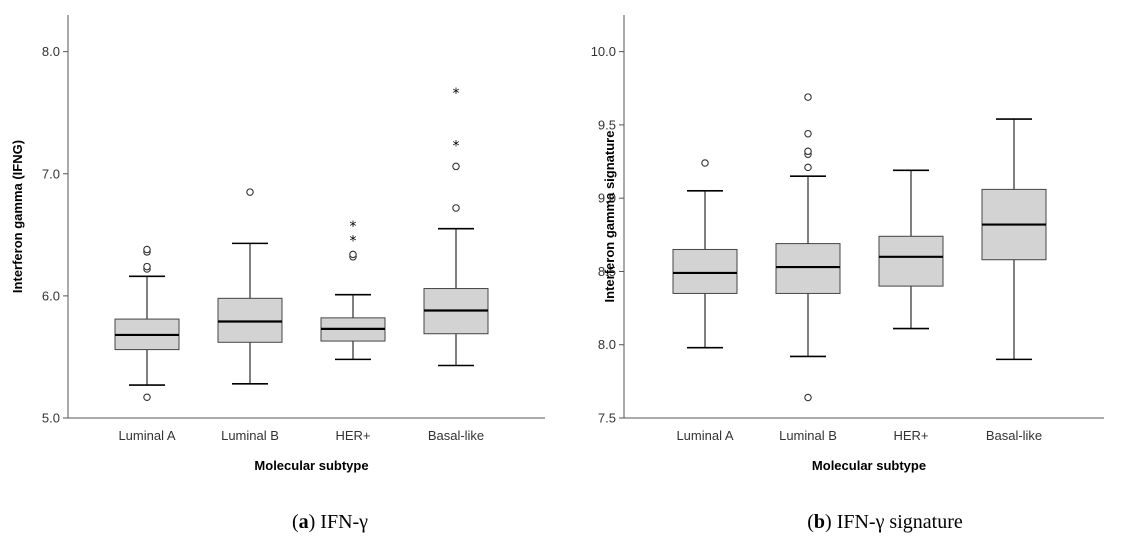 Image resolution: width=1134 pixels, height=539 pixels. Describe the element at coordinates (607, 198) in the screenshot. I see `y-tick-label: 9.0` at that location.